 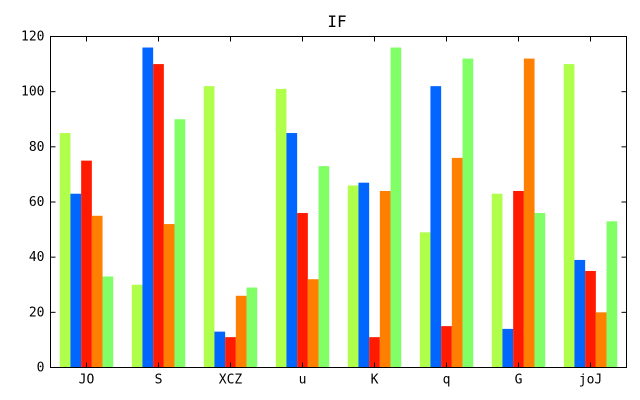 I want to click on x-tick-label-joJ: joJ, so click(x=590, y=380).